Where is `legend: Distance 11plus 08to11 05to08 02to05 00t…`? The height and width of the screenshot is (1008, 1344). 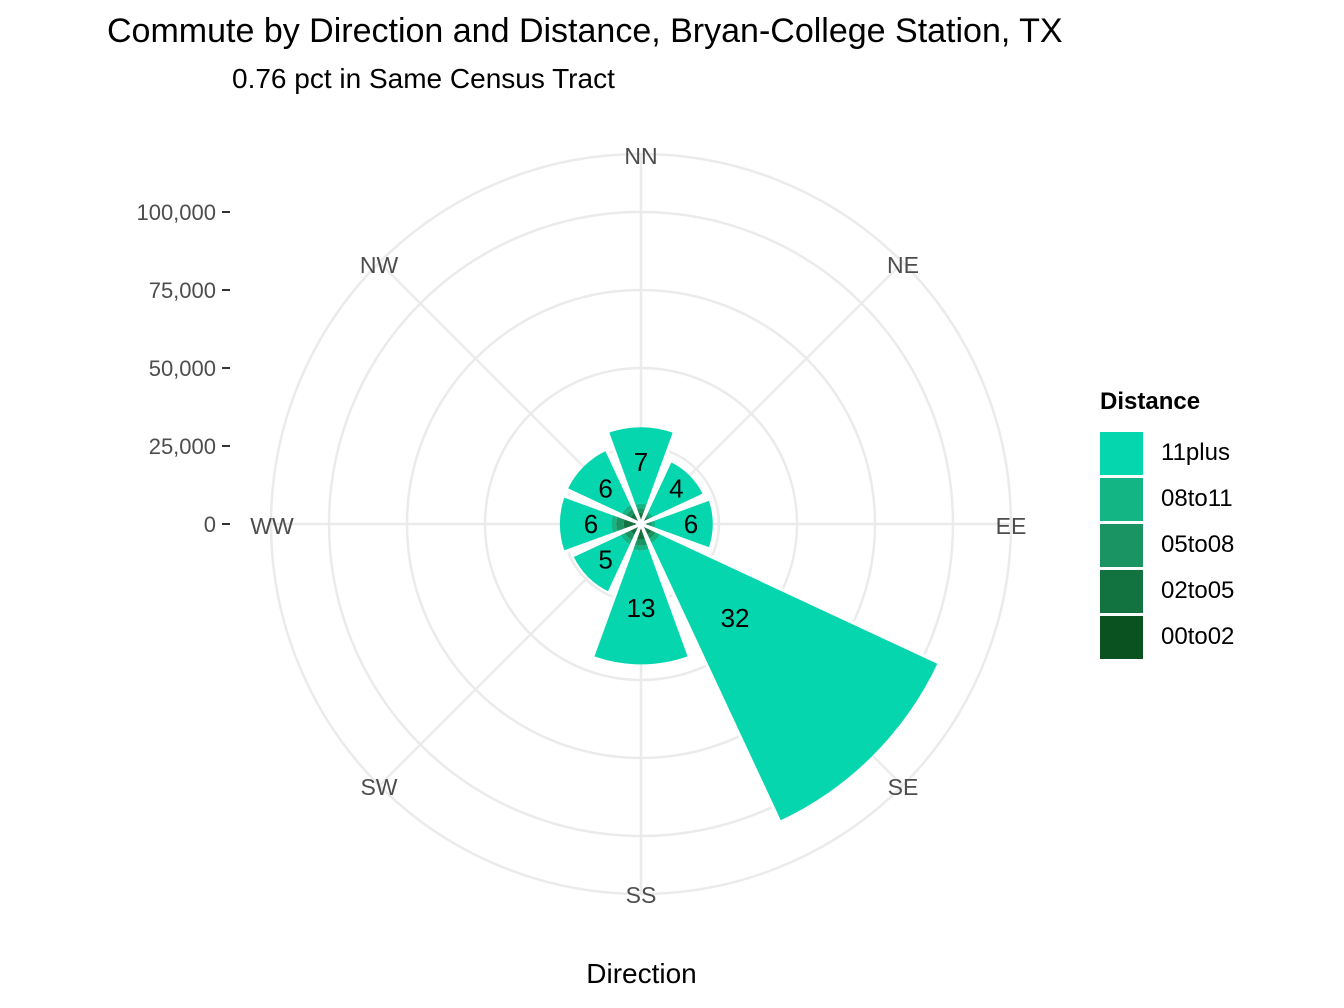 legend: Distance 11plus 08to11 05to08 02to05 00t… is located at coordinates (1167, 524).